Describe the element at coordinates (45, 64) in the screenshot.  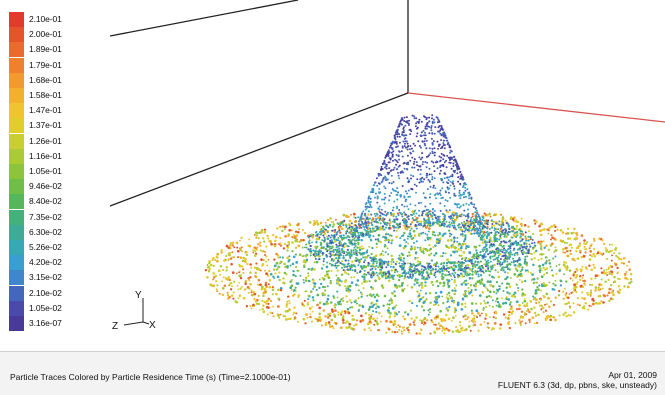
I see `colorbar-label: 1.79e-01` at that location.